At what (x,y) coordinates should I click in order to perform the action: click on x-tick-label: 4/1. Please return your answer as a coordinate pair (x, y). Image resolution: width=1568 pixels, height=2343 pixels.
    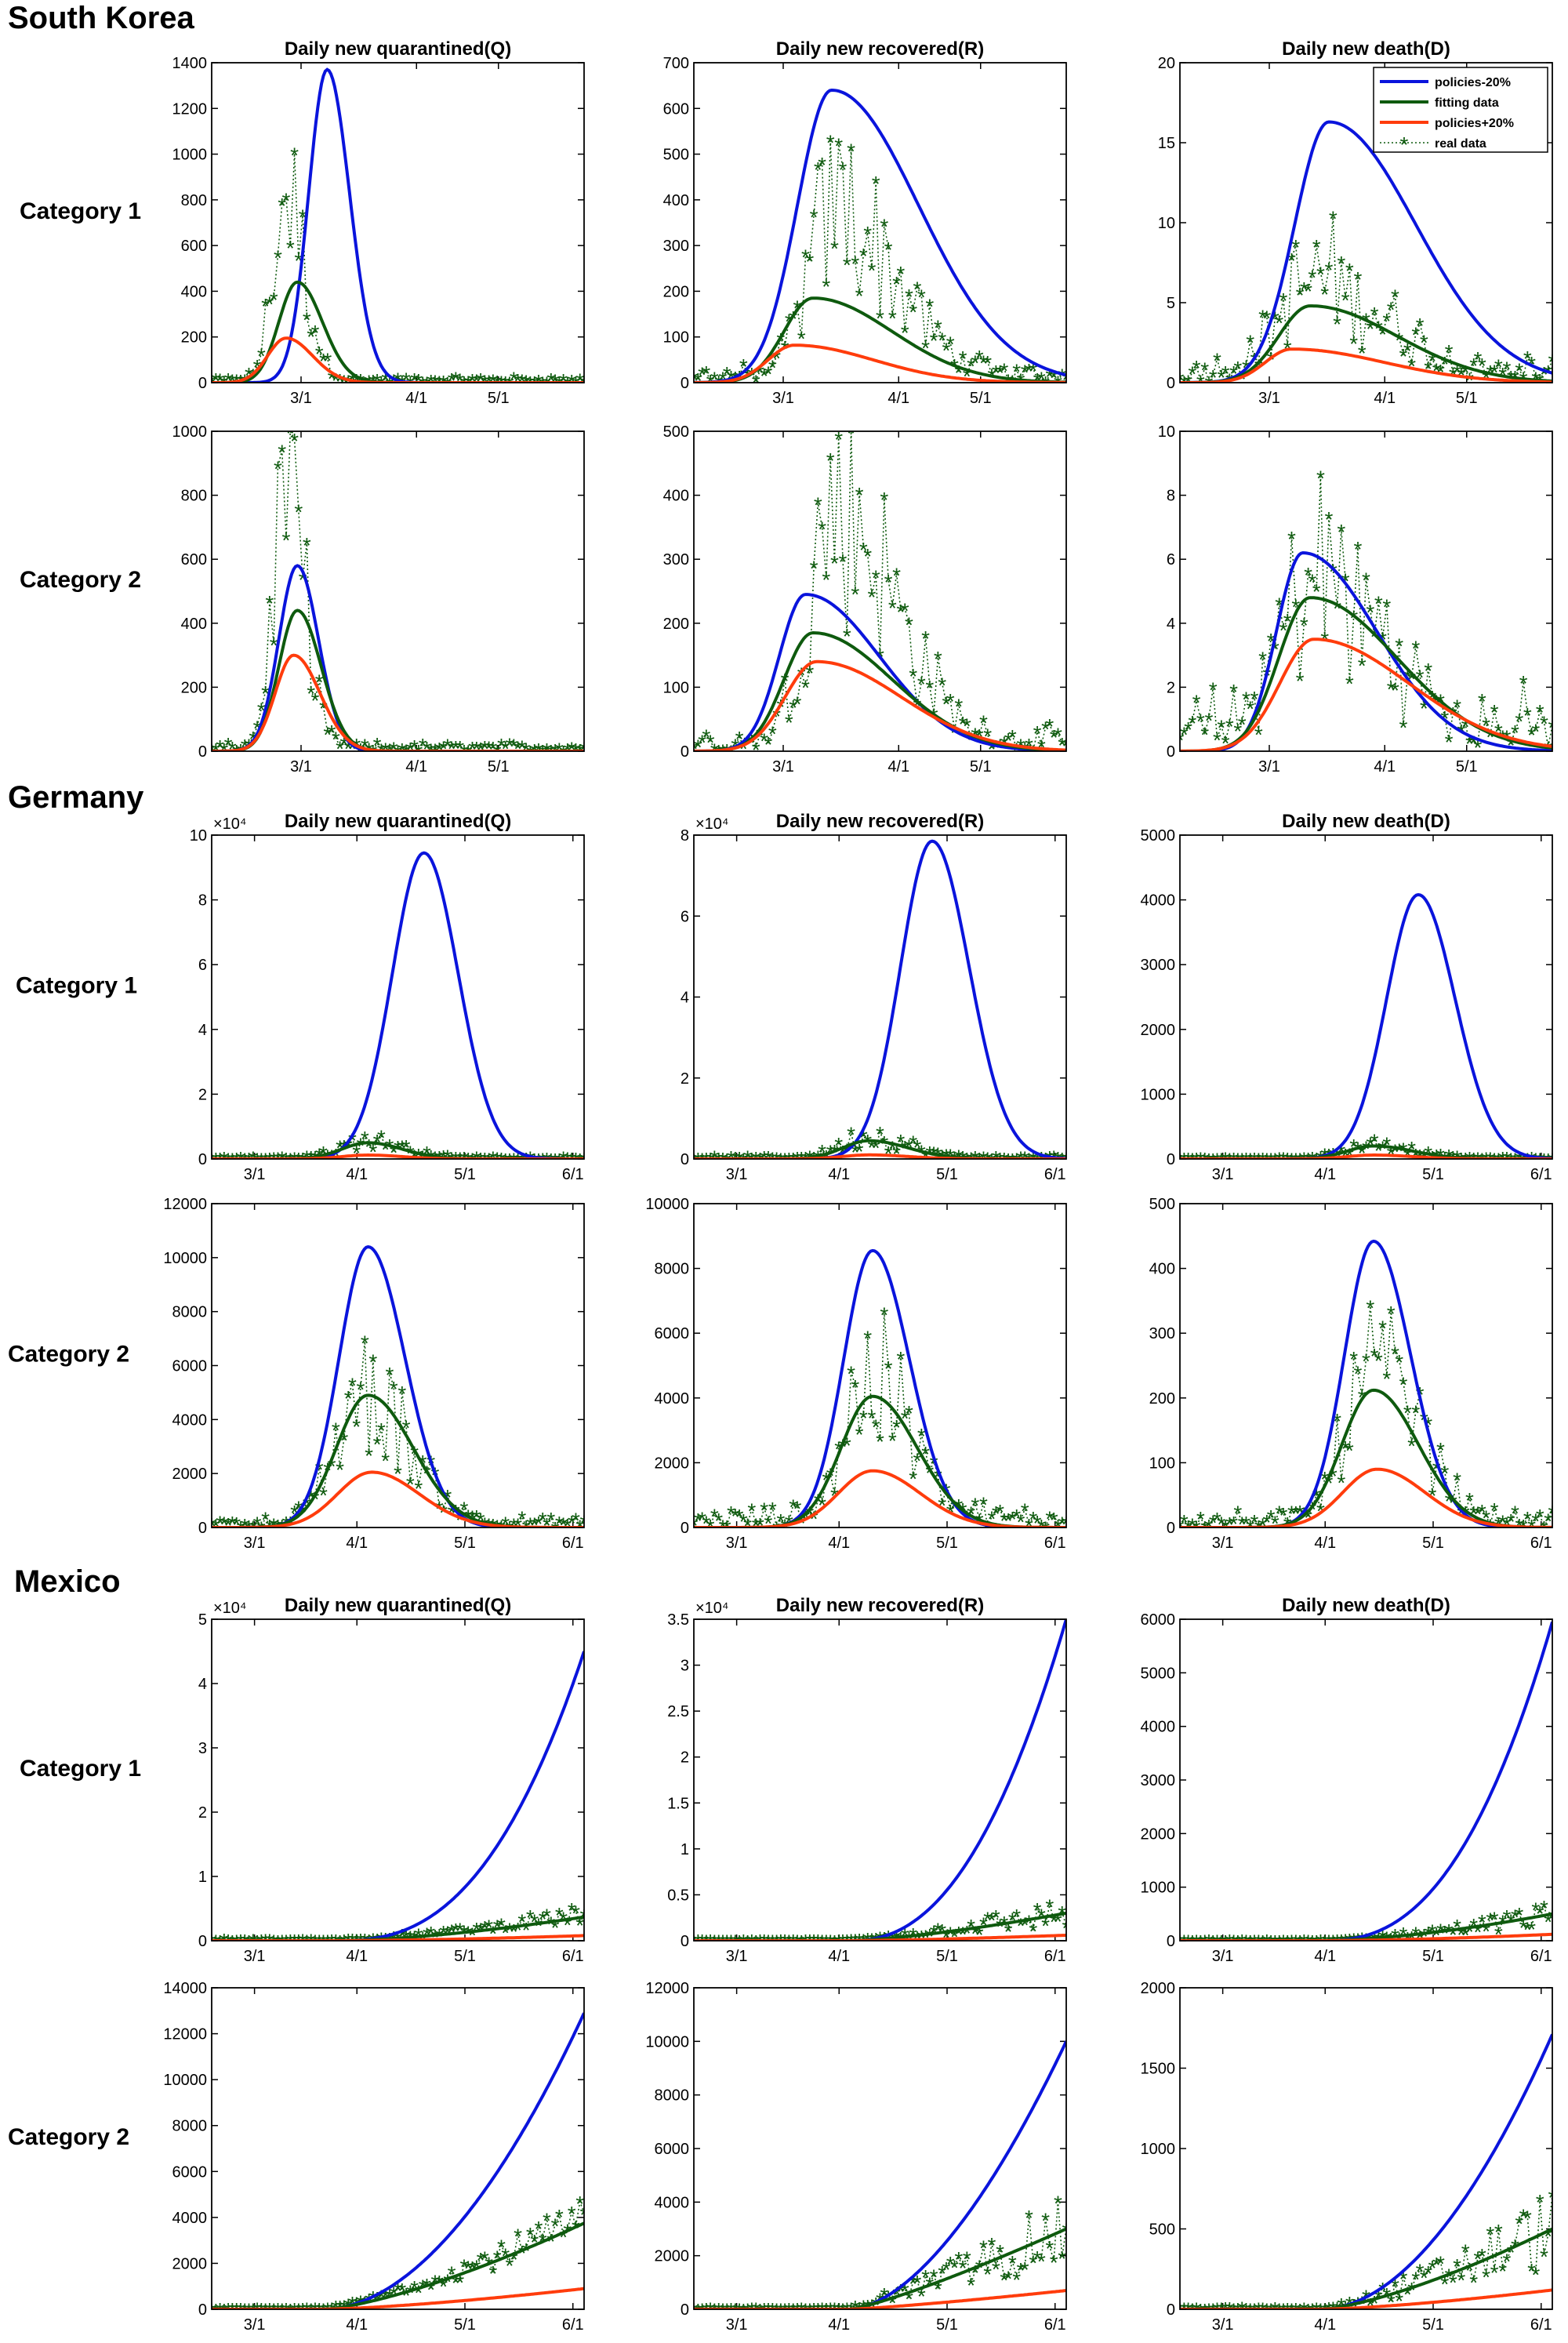
    Looking at the image, I should click on (357, 1956).